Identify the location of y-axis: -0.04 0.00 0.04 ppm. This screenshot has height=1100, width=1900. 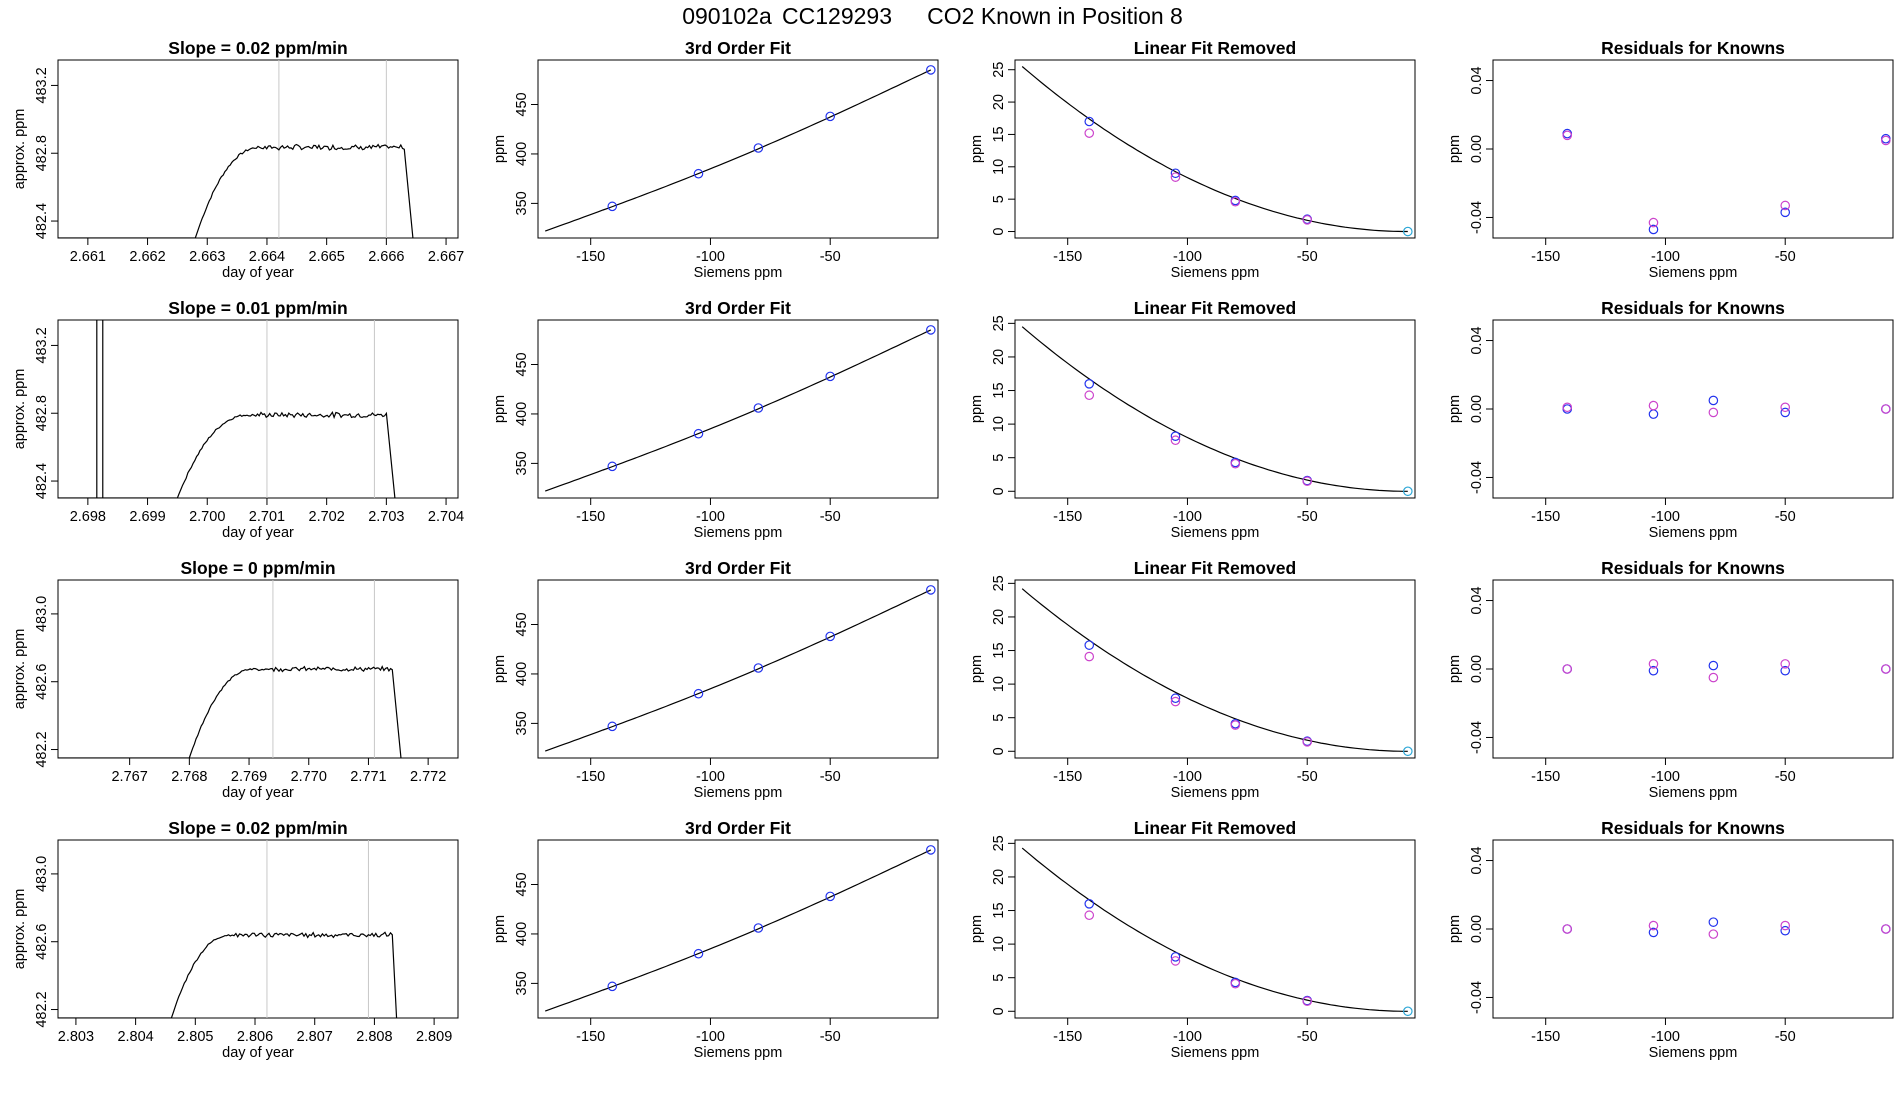
(1470, 150).